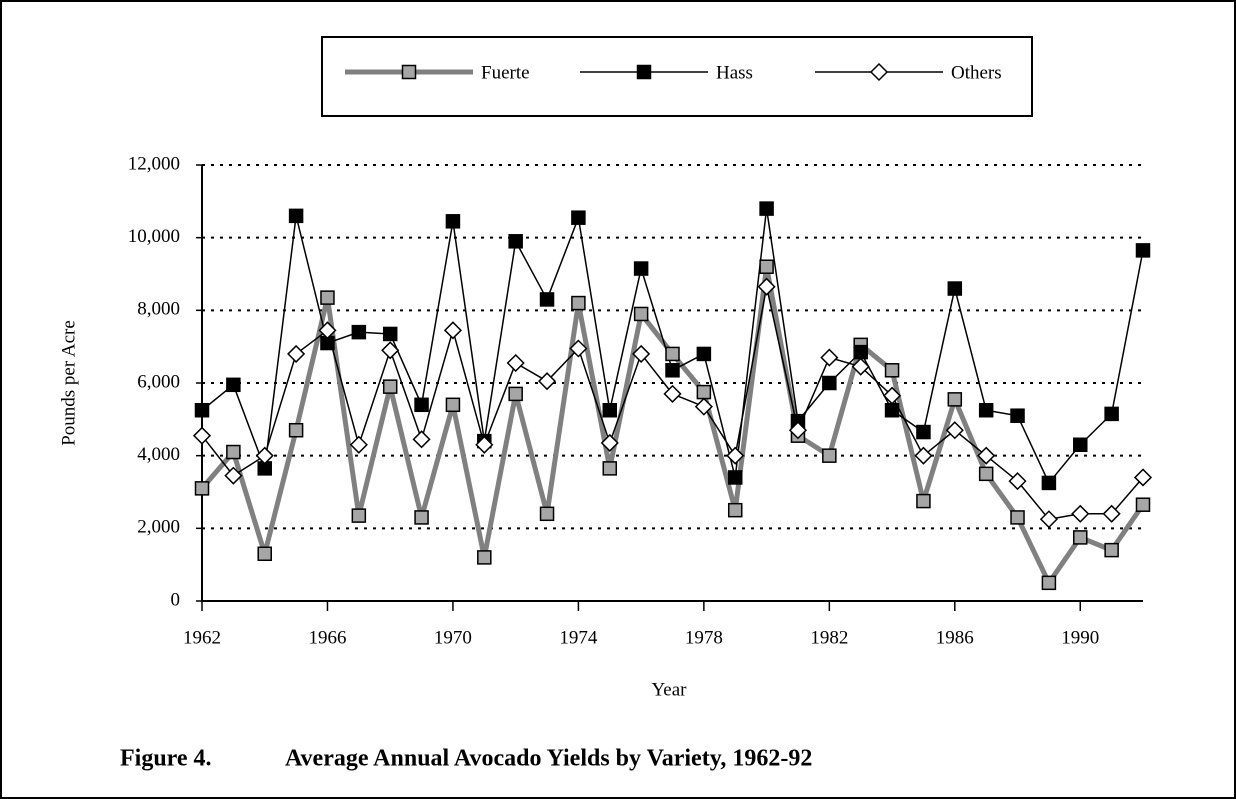 Image resolution: width=1236 pixels, height=799 pixels. What do you see at coordinates (734, 72) in the screenshot?
I see `legend-label: Hass` at bounding box center [734, 72].